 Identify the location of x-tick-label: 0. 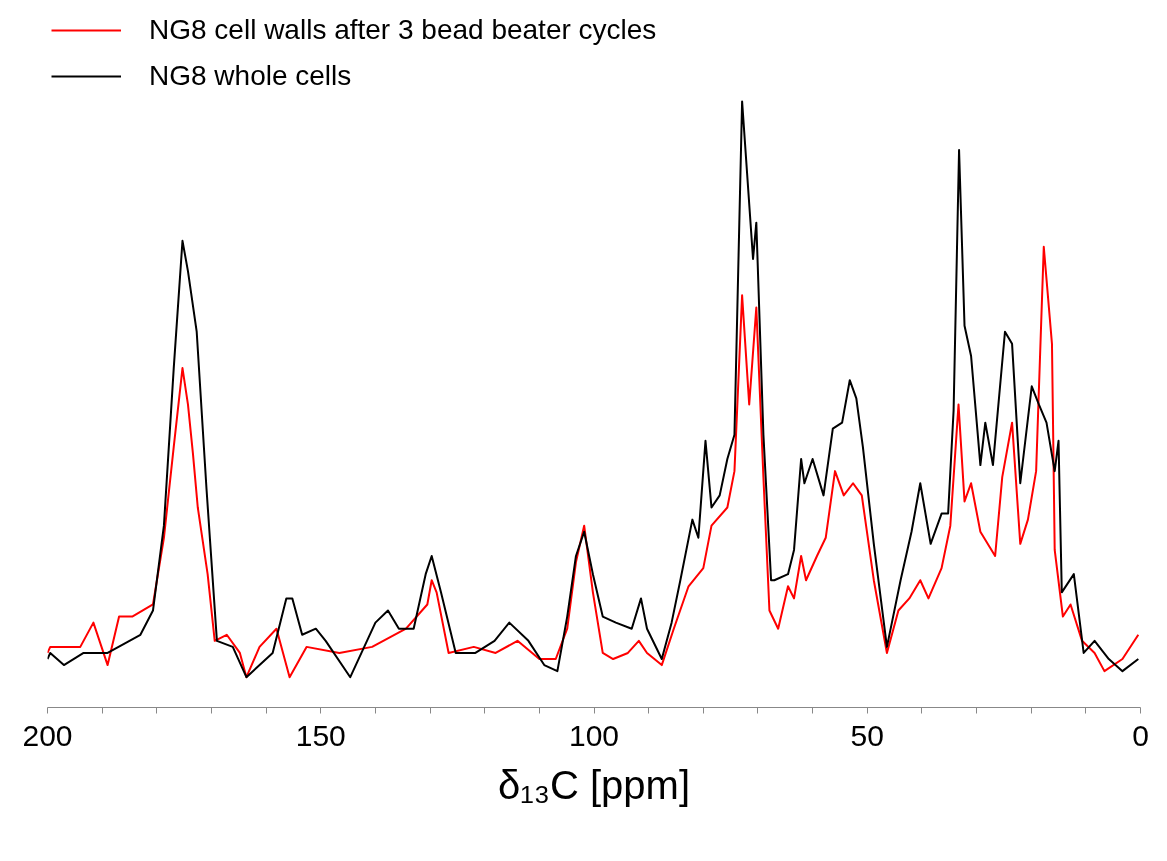
(1140, 735).